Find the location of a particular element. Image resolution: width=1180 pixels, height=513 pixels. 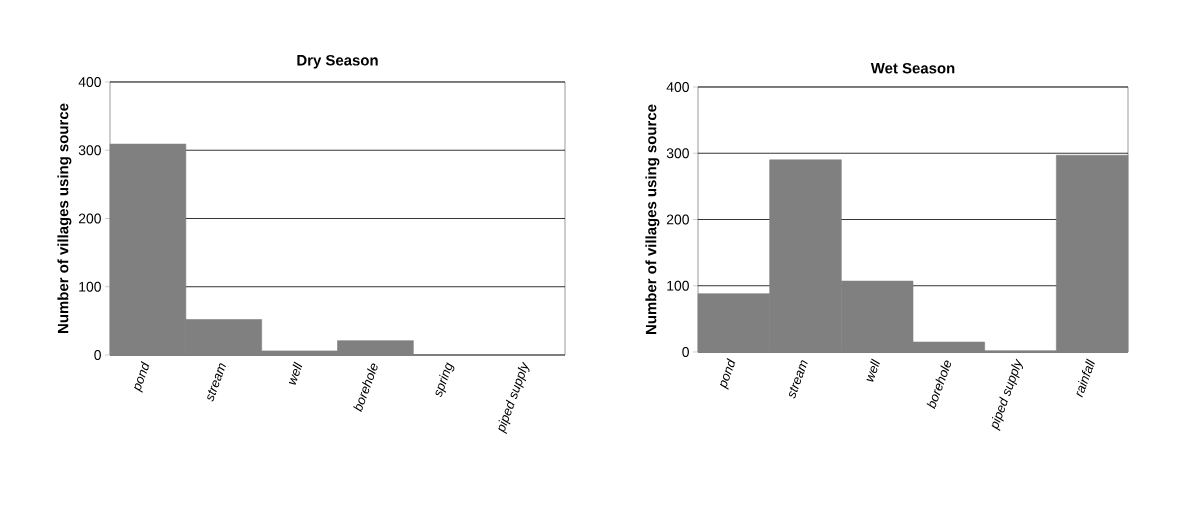

chart-title: Wet Season is located at coordinates (912, 68).